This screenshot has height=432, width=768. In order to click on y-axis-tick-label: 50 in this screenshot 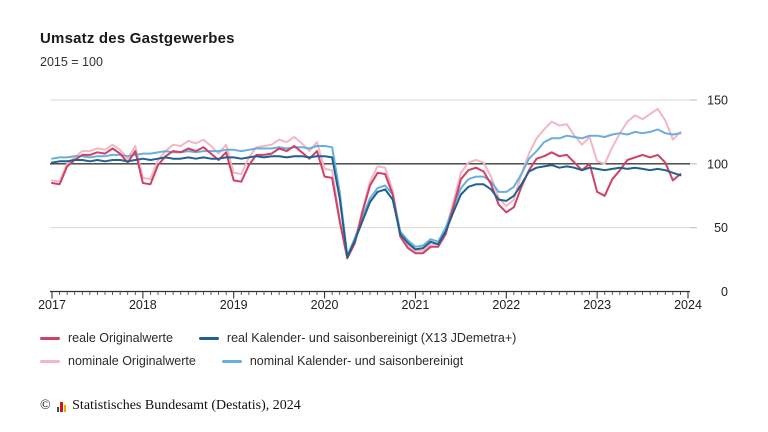, I will do `click(721, 228)`.